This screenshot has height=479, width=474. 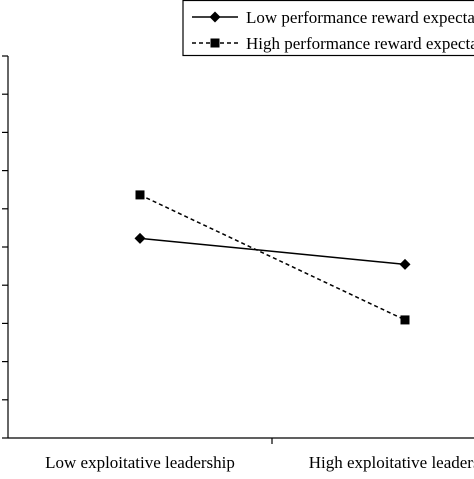 What do you see at coordinates (140, 462) in the screenshot?
I see `x-tick-label: Low exploitative leadership` at bounding box center [140, 462].